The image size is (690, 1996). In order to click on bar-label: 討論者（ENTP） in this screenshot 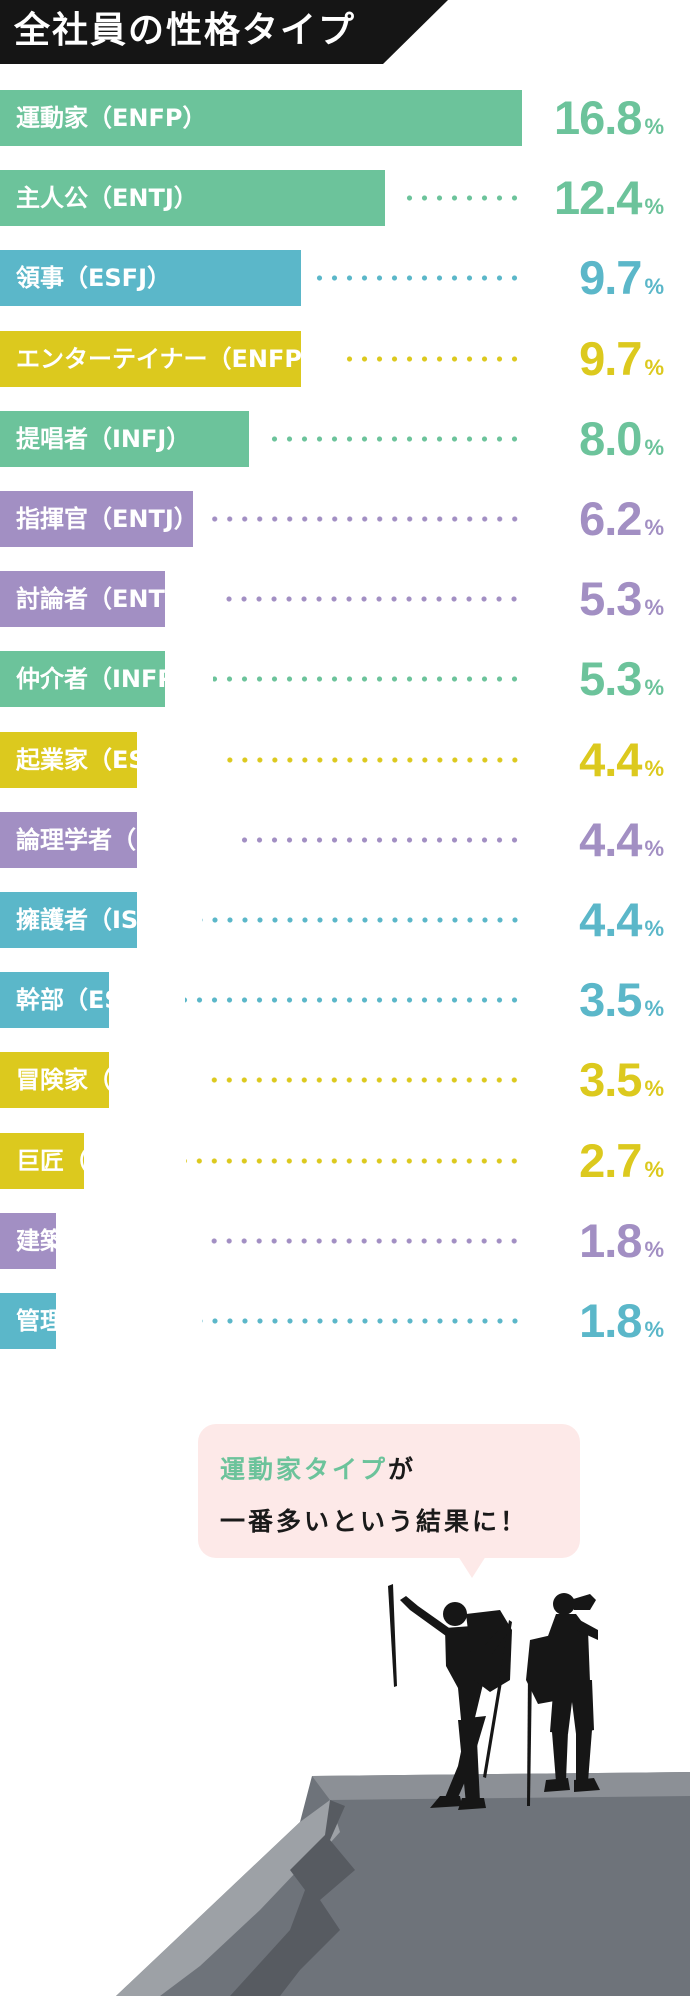, I will do `click(111, 599)`.